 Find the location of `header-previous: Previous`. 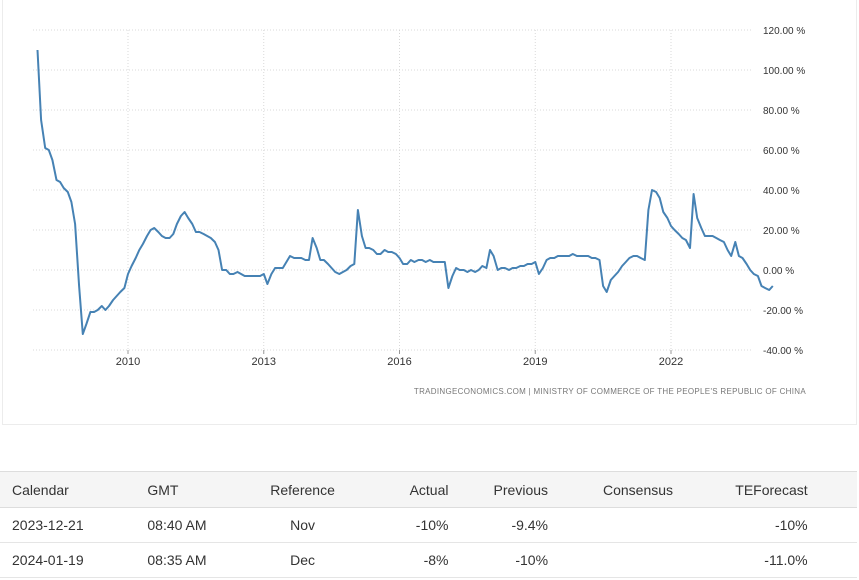

header-previous: Previous is located at coordinates (498, 489).